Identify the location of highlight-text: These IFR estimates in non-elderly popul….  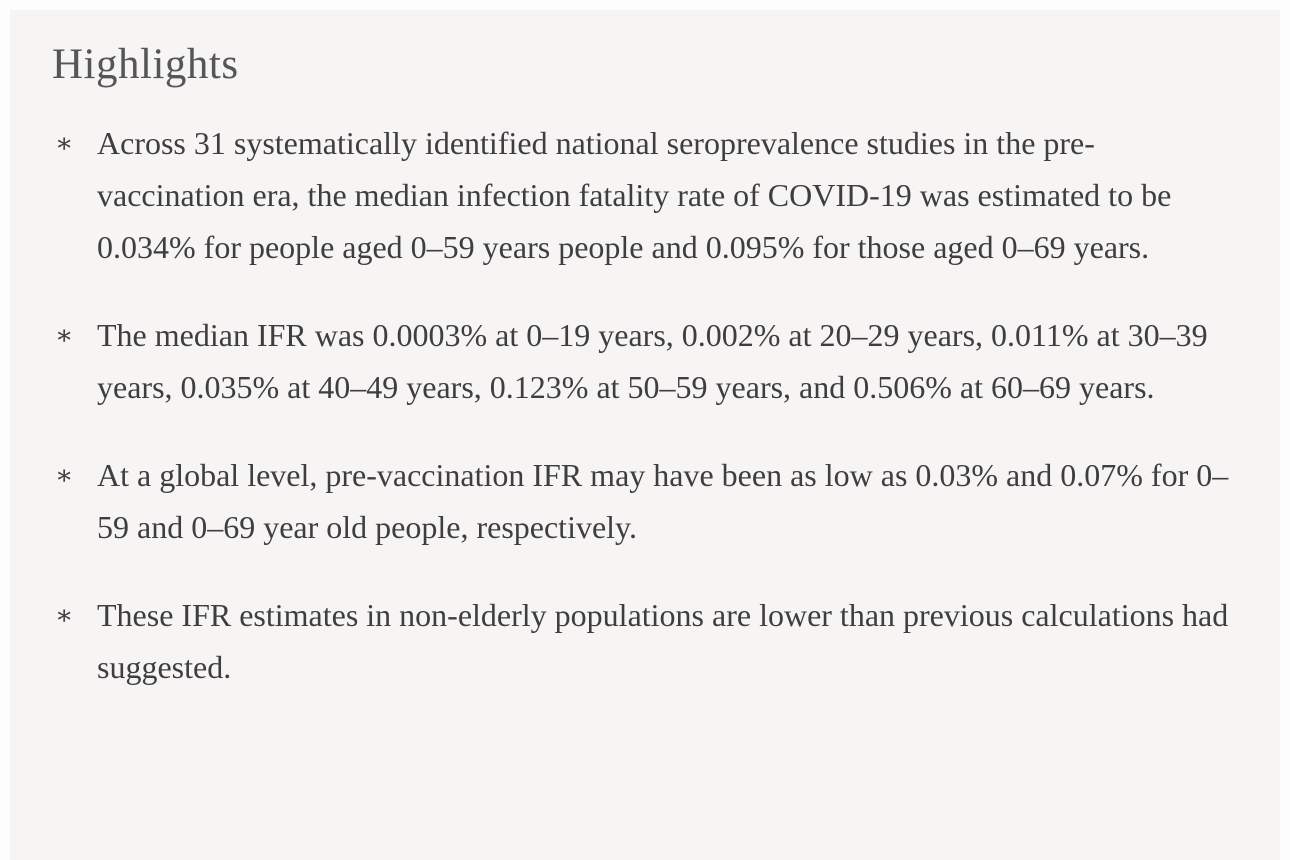
(663, 641).